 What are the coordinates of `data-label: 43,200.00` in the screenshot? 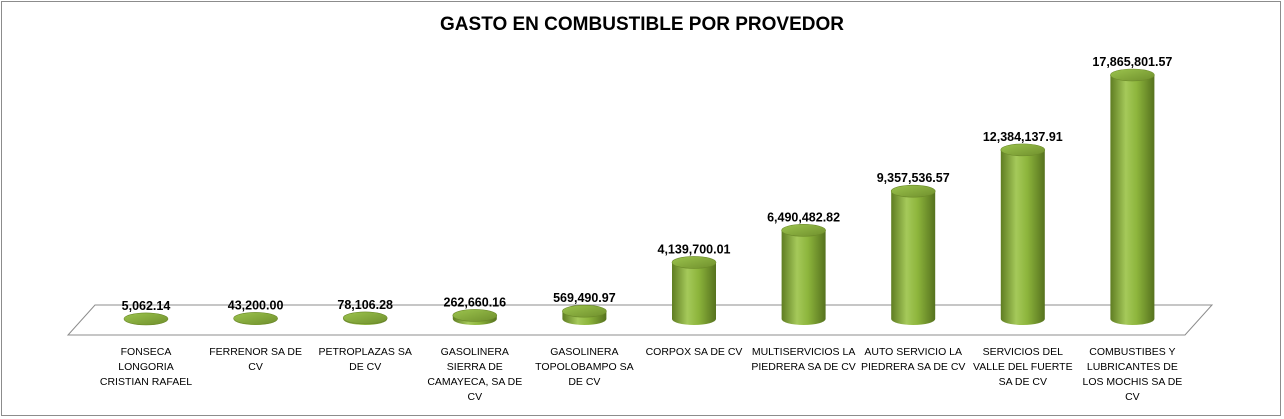 It's located at (256, 305).